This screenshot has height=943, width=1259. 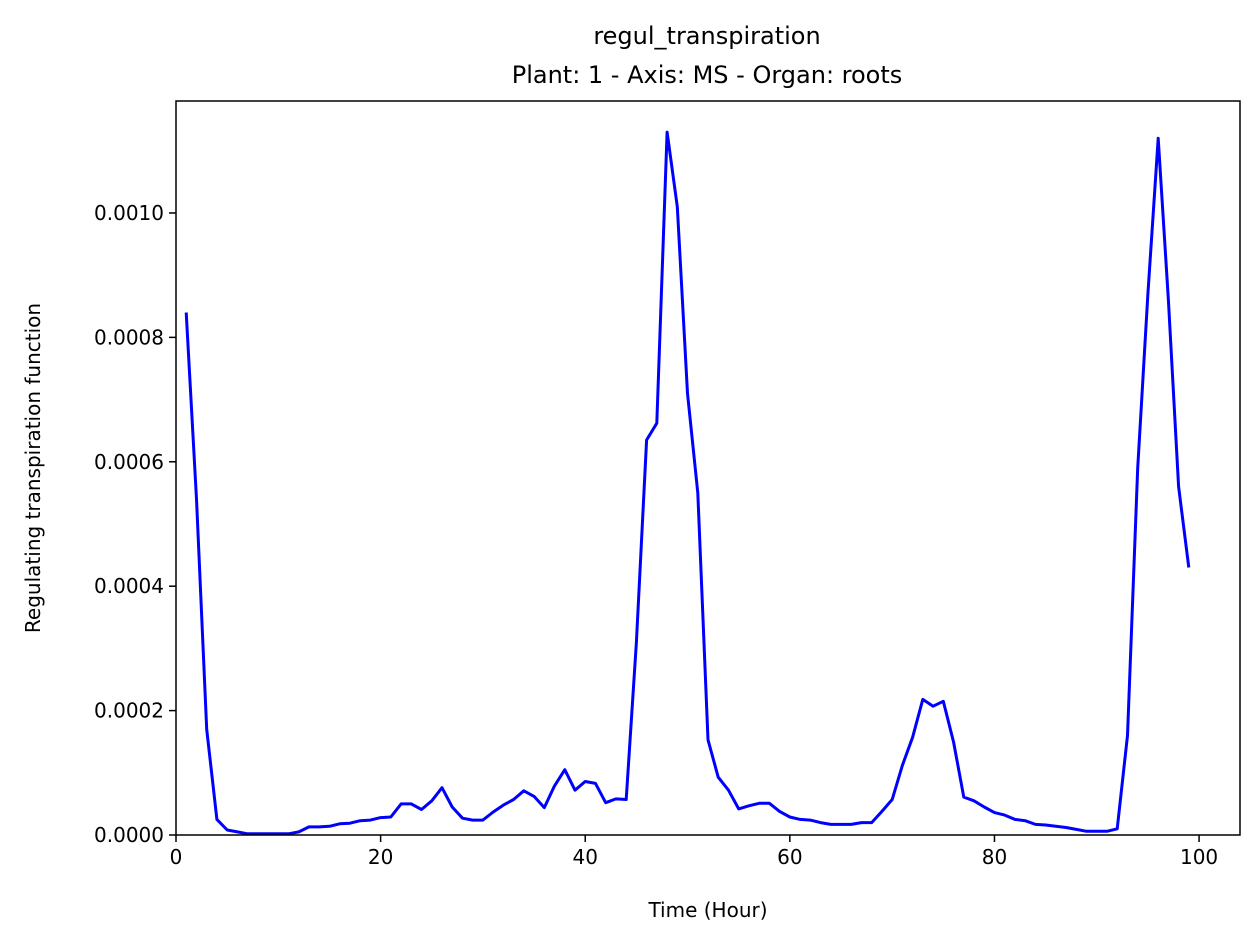 What do you see at coordinates (129, 462) in the screenshot?
I see `y-tick-label: 0.0006` at bounding box center [129, 462].